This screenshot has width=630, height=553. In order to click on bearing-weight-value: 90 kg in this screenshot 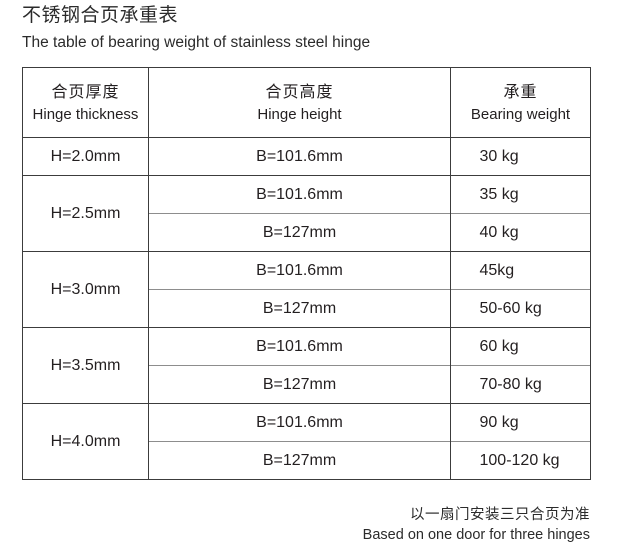, I will do `click(499, 422)`.